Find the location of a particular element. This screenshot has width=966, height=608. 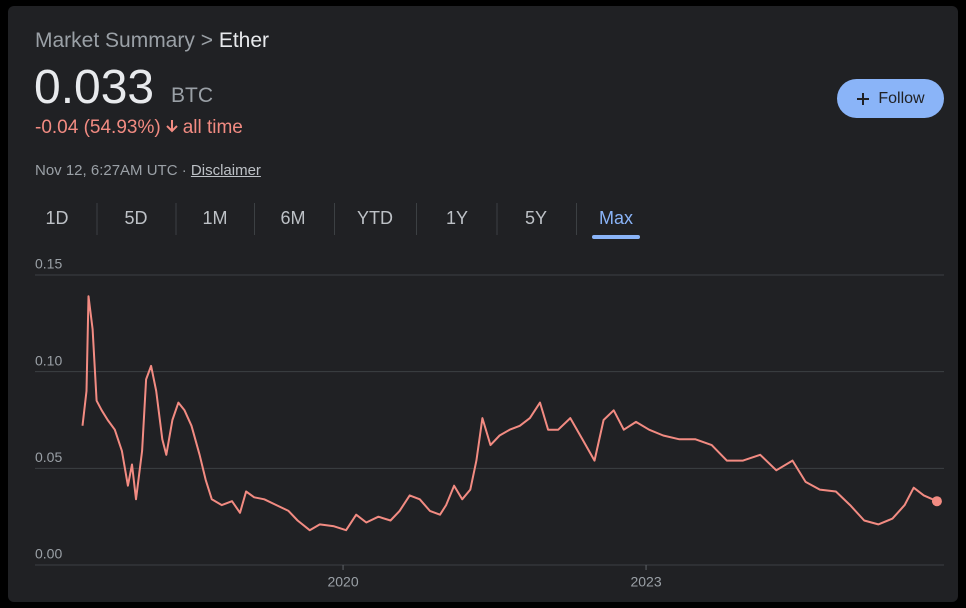

y-tick-label: 0.15 is located at coordinates (48, 264).